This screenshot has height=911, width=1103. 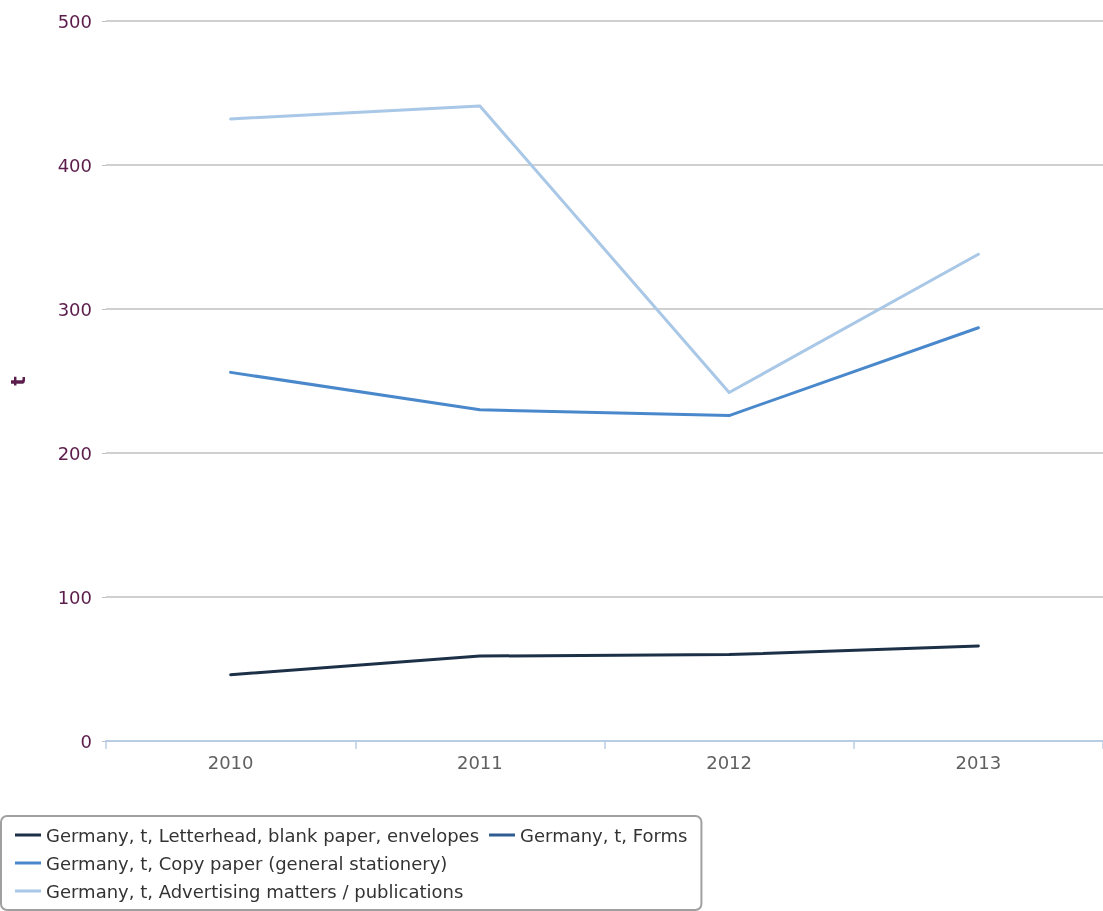 What do you see at coordinates (74, 165) in the screenshot?
I see `y-tick-label: 400` at bounding box center [74, 165].